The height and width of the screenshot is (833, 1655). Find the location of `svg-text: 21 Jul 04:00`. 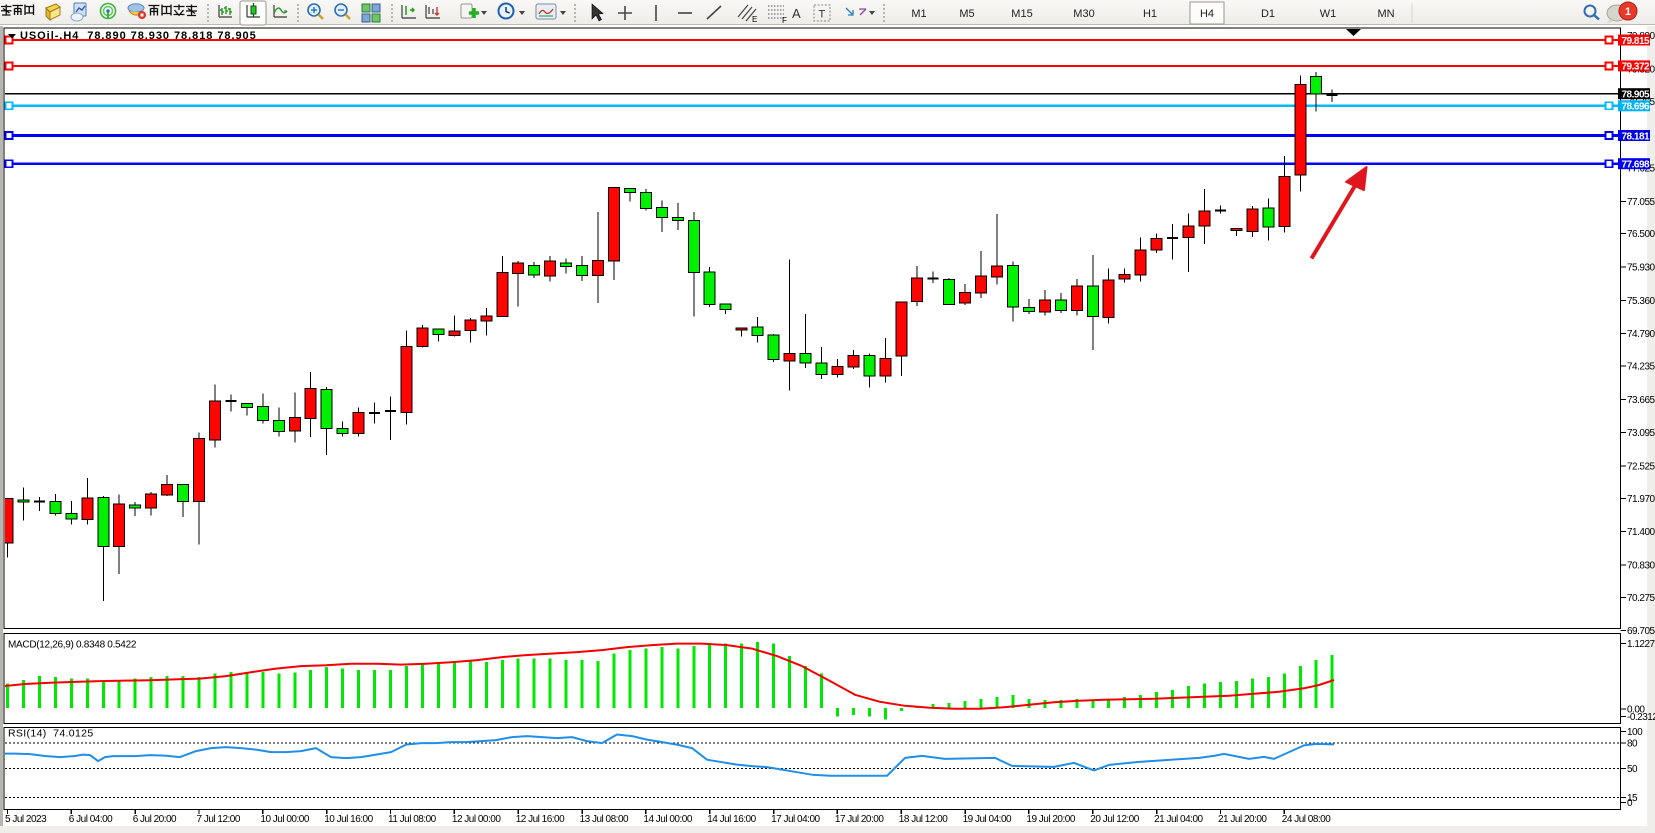

svg-text: 21 Jul 04:00 is located at coordinates (1178, 819).